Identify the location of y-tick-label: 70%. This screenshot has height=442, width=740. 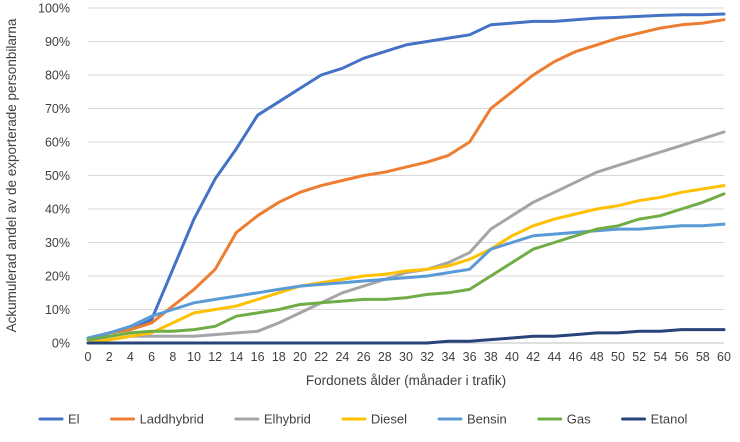
(57, 109).